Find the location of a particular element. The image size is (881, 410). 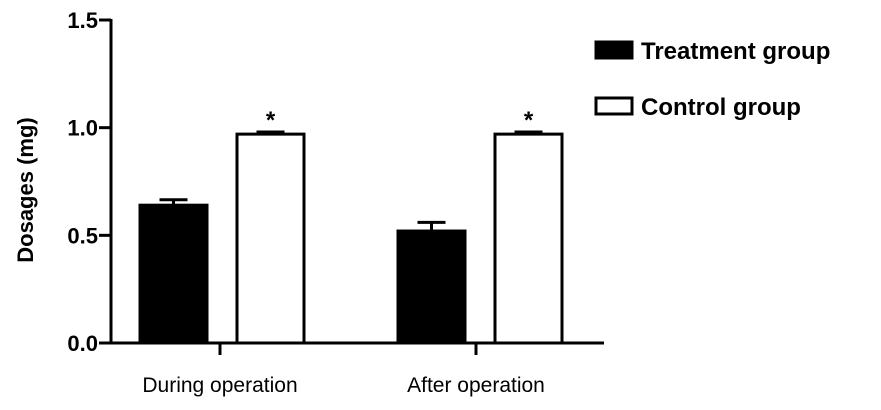

y-tick-label: 1.5 is located at coordinates (82, 20).